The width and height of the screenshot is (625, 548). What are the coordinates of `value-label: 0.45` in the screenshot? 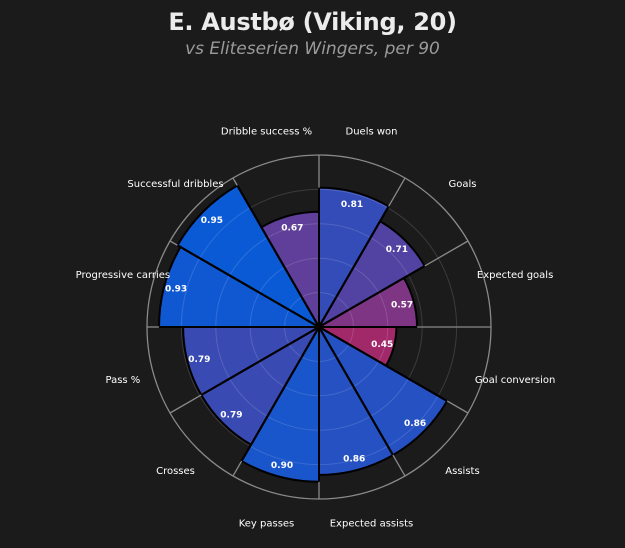 It's located at (382, 345).